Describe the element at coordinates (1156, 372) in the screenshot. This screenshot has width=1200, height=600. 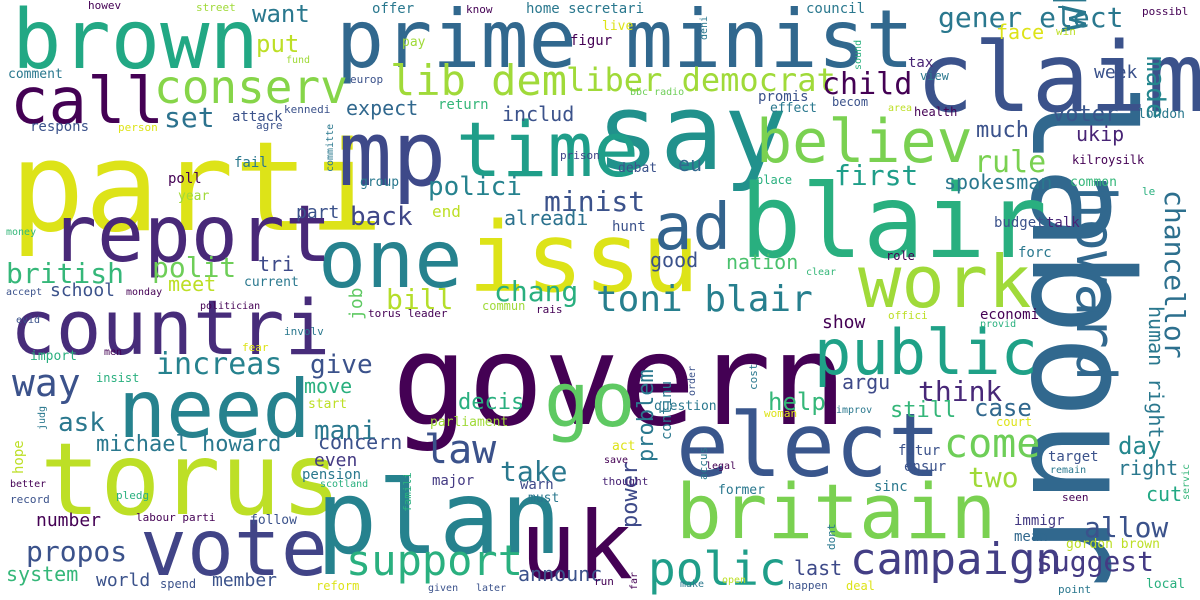
I see `word: human right` at that location.